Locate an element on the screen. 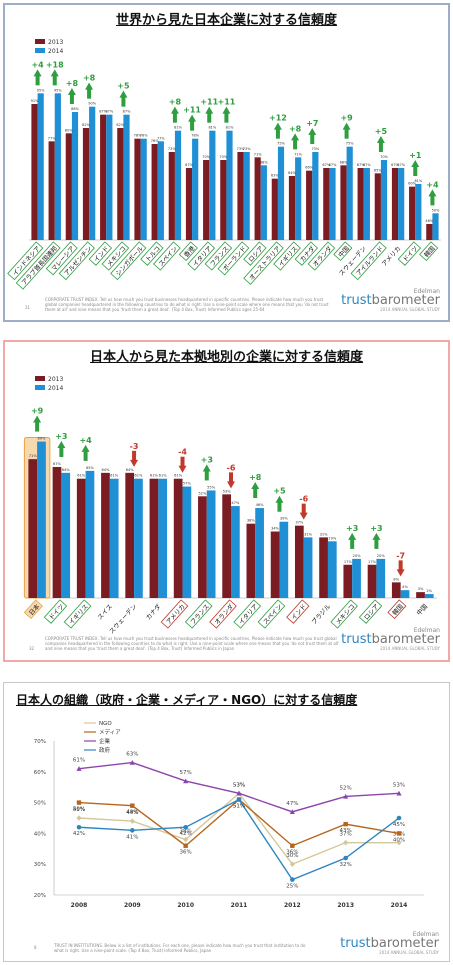 The height and width of the screenshot is (965, 453). value-label-2013: 91% is located at coordinates (35, 101).